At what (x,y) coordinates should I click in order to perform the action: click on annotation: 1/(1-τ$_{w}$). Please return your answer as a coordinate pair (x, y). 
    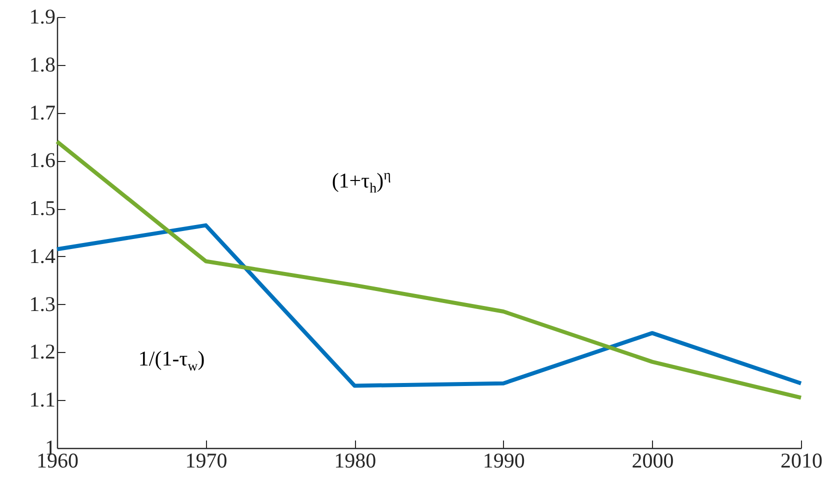
    Looking at the image, I should click on (171, 361).